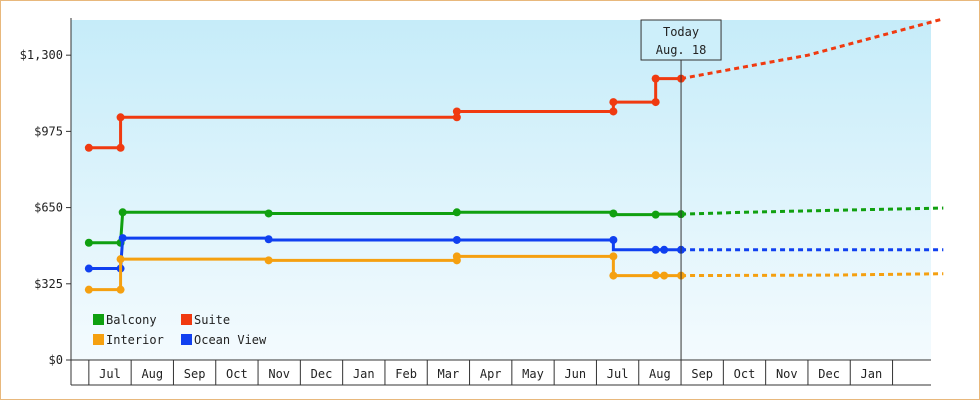 Image resolution: width=980 pixels, height=400 pixels. Describe the element at coordinates (681, 40) in the screenshot. I see `today-label-box` at that location.